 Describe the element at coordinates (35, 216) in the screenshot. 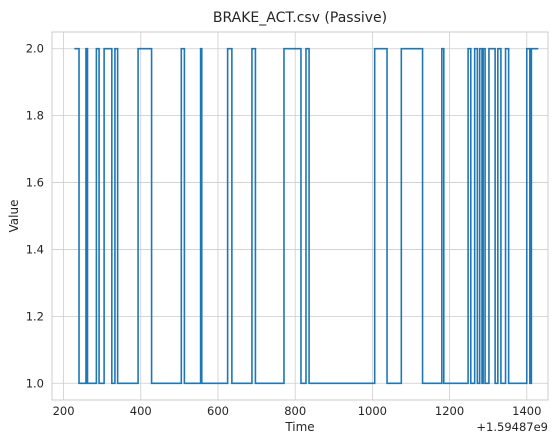

I see `y-ticks: 1.0 1.2 1.4 1.6 1.8 2.0` at that location.